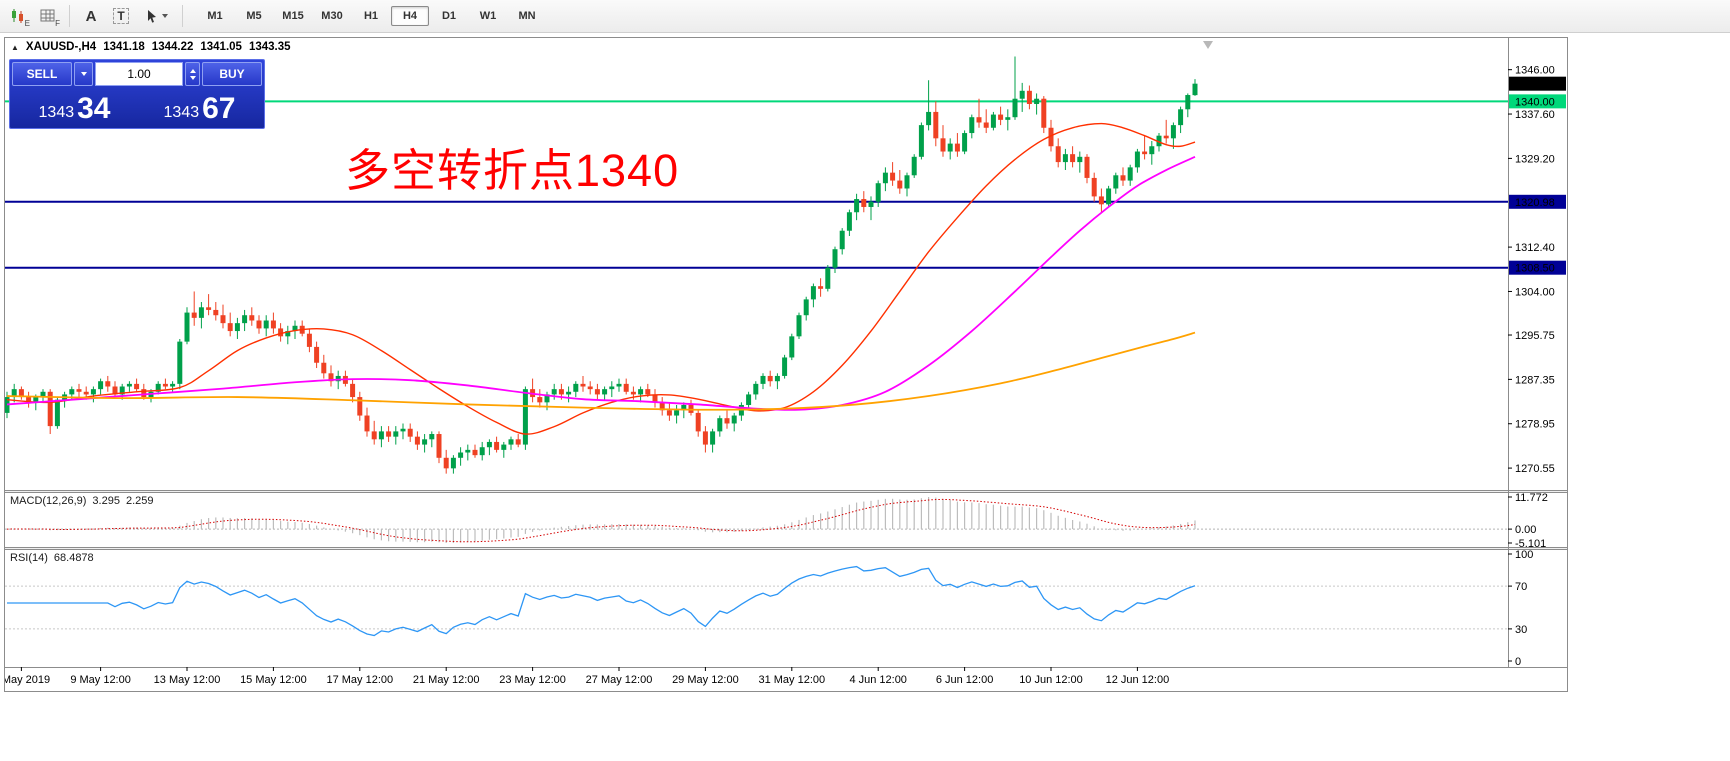  I want to click on current-price-tag, so click(1537, 83).